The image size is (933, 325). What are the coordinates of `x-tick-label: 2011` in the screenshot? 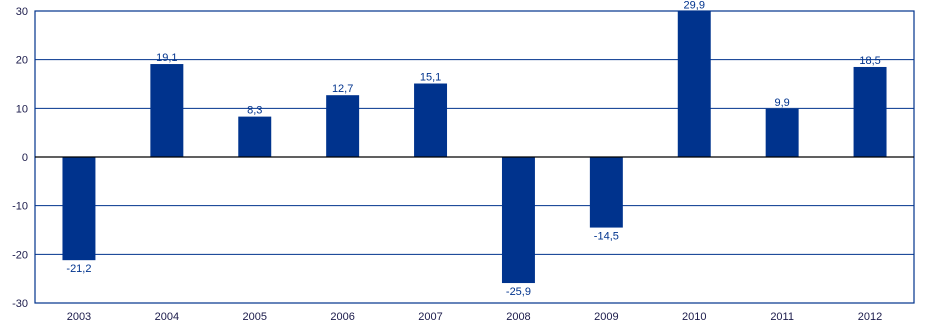 It's located at (782, 317).